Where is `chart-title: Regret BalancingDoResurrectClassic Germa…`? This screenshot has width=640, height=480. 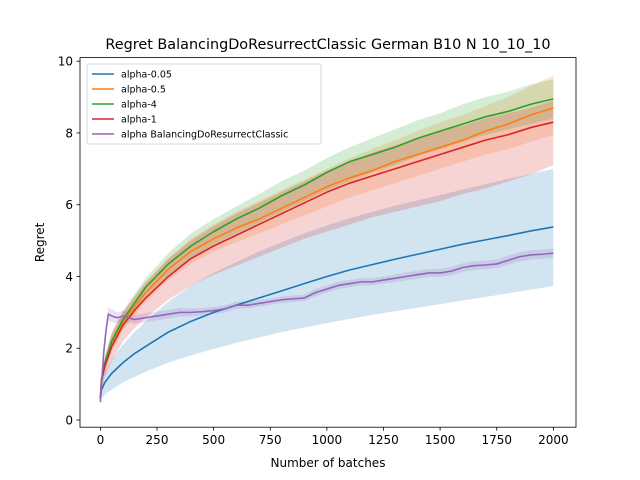 chart-title: Regret BalancingDoResurrectClassic Germa… is located at coordinates (327, 45).